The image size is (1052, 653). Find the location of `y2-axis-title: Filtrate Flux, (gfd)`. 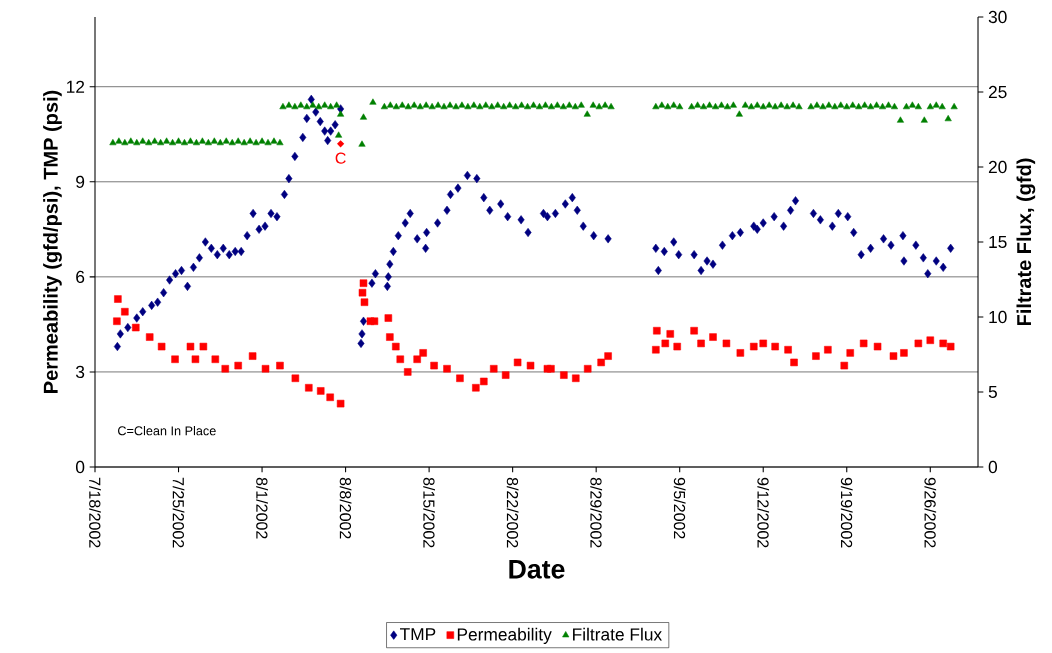

y2-axis-title: Filtrate Flux, (gfd) is located at coordinates (1026, 242).